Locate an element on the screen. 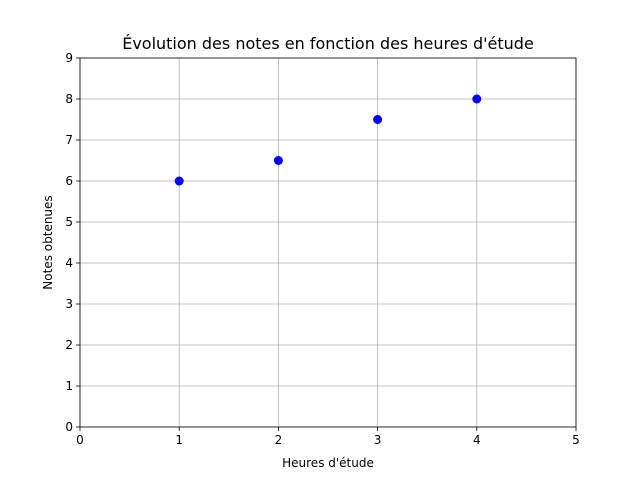  x-tick-label: 2 is located at coordinates (279, 440).